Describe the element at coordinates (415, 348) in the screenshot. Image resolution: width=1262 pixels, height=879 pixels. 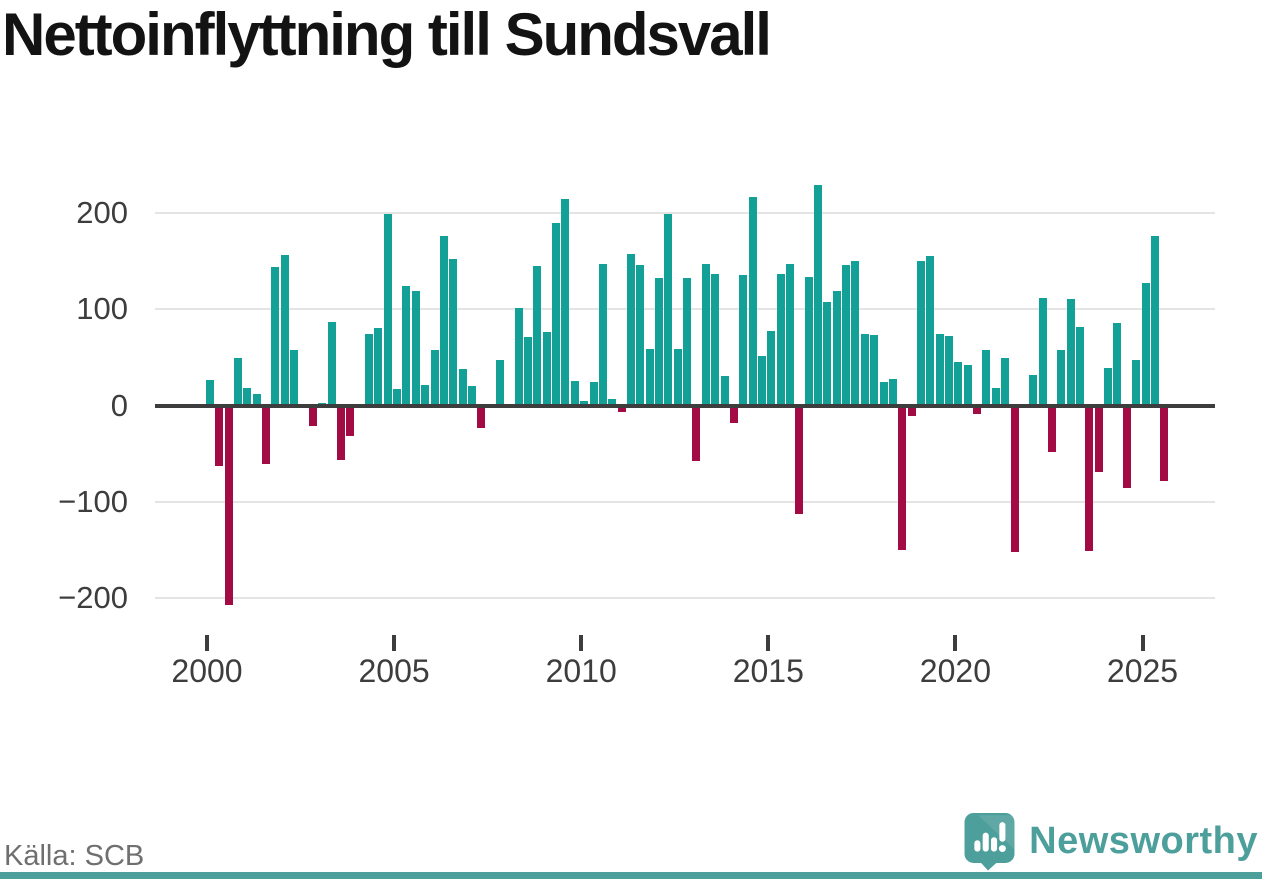
I see `bar-2005q3` at that location.